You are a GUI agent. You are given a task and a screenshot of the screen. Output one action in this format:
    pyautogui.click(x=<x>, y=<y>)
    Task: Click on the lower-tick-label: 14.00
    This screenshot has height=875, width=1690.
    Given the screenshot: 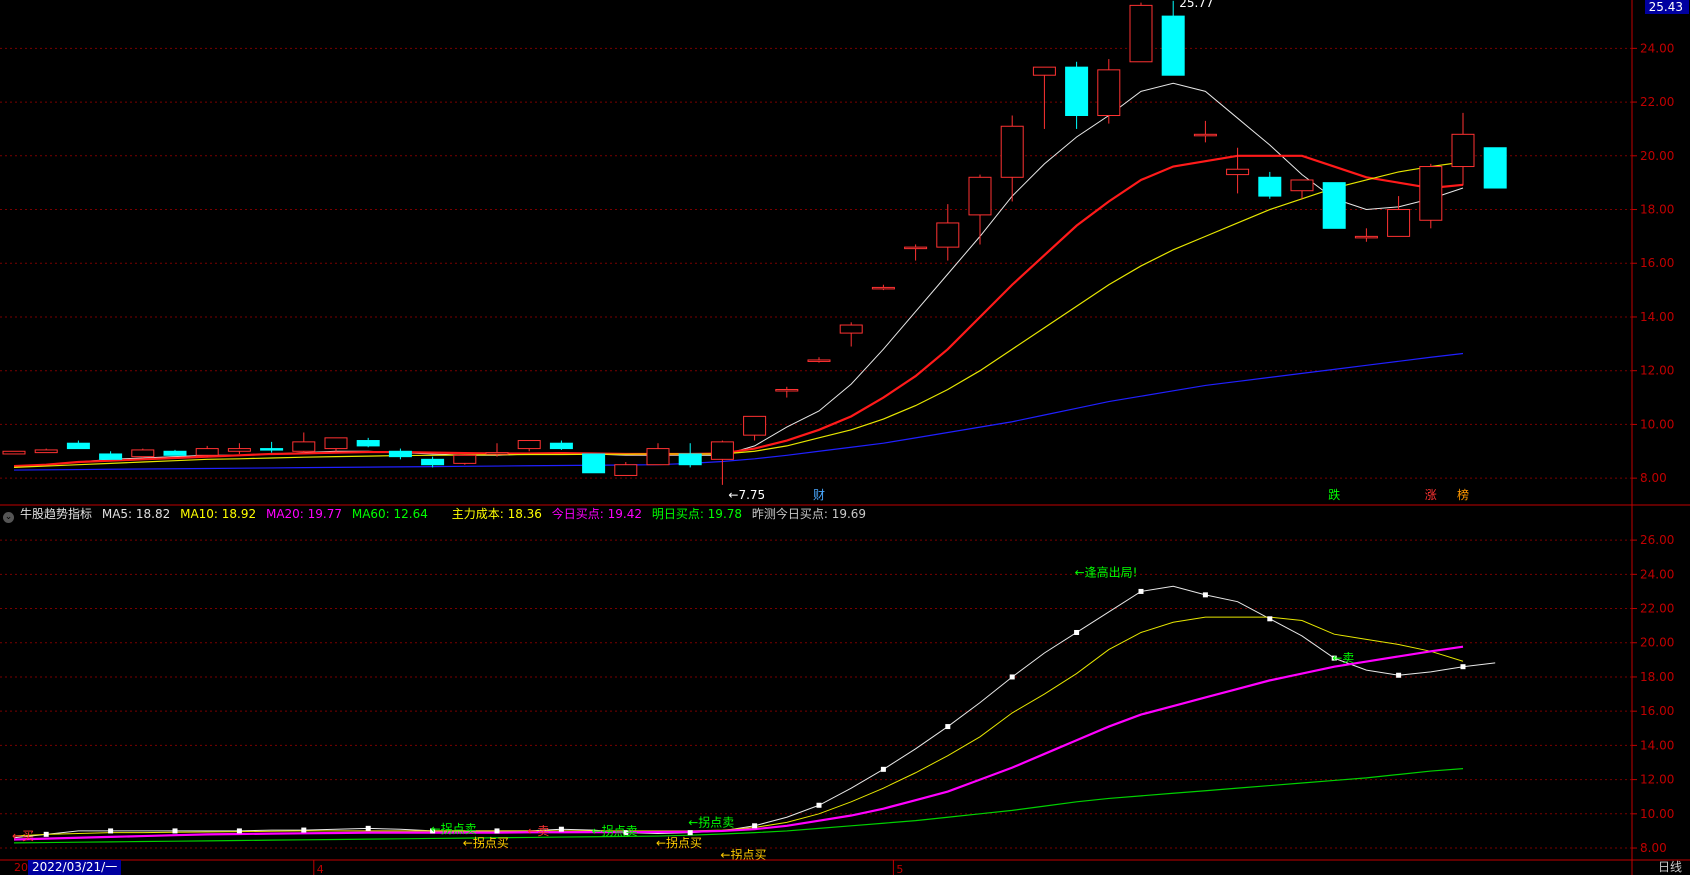 What is the action you would take?
    pyautogui.click(x=1657, y=745)
    